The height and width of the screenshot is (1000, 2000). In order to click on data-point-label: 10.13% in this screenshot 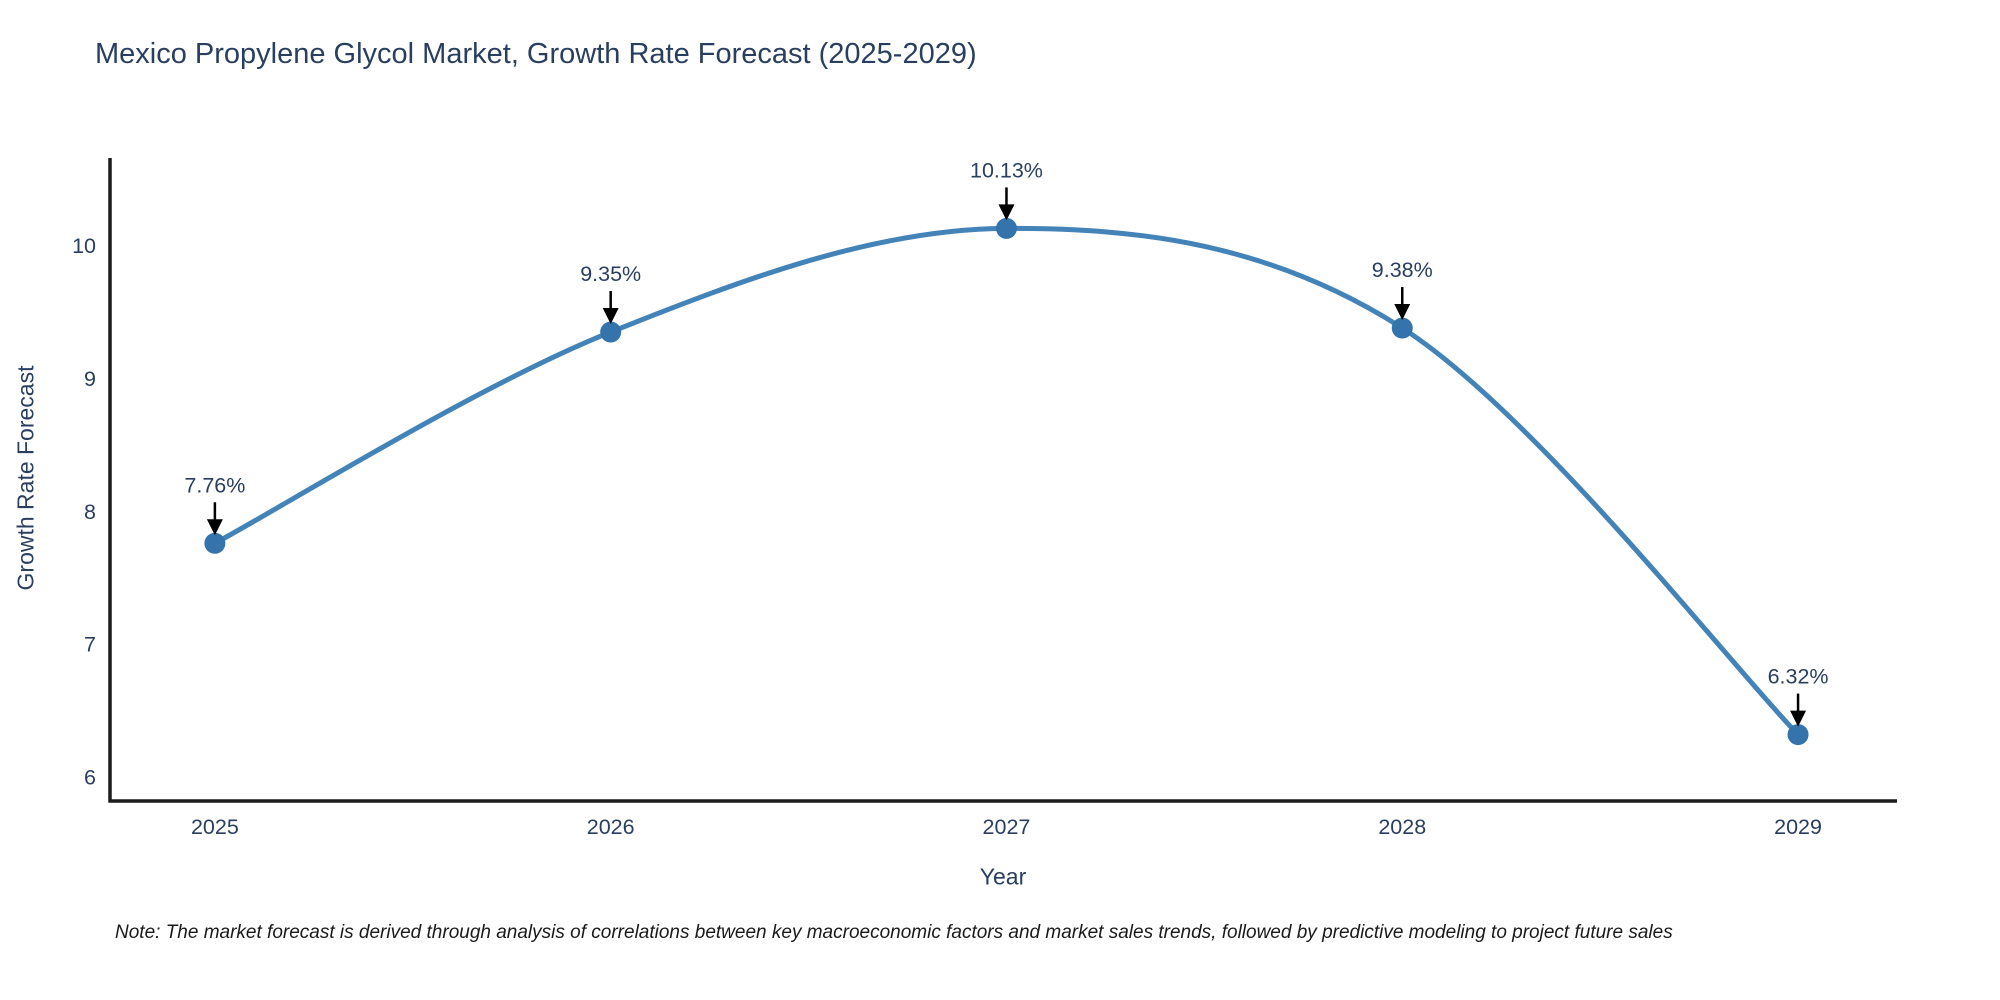, I will do `click(1006, 170)`.